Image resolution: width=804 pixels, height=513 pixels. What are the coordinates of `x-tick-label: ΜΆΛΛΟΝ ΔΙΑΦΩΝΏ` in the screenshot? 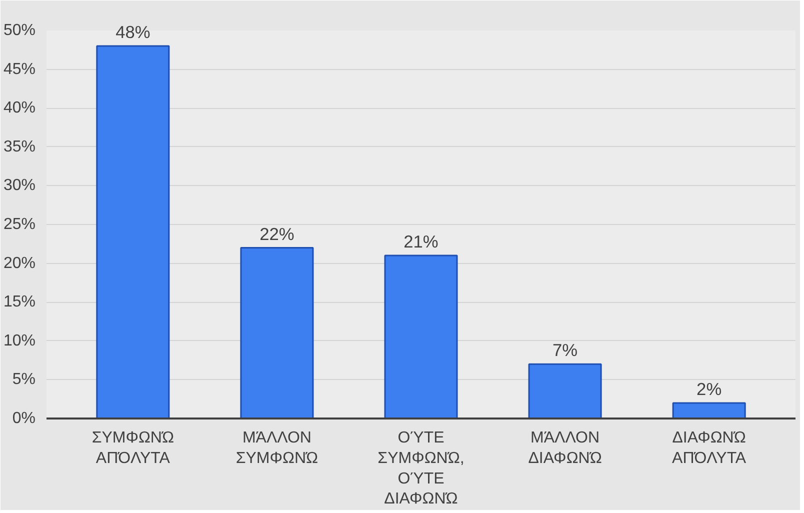 It's located at (565, 448).